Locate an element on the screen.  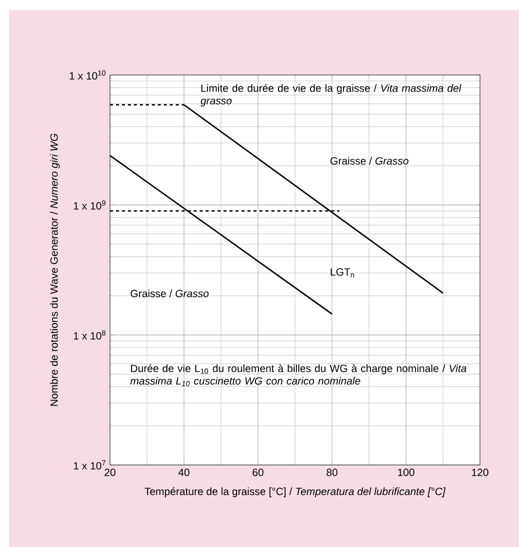
y-axis-title: Nombre de rotations du Wave Generator / Numero giri WG is located at coordinates (55, 270).